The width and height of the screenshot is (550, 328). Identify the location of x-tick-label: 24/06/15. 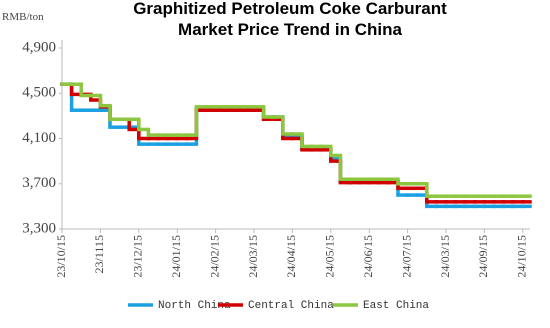
(368, 256).